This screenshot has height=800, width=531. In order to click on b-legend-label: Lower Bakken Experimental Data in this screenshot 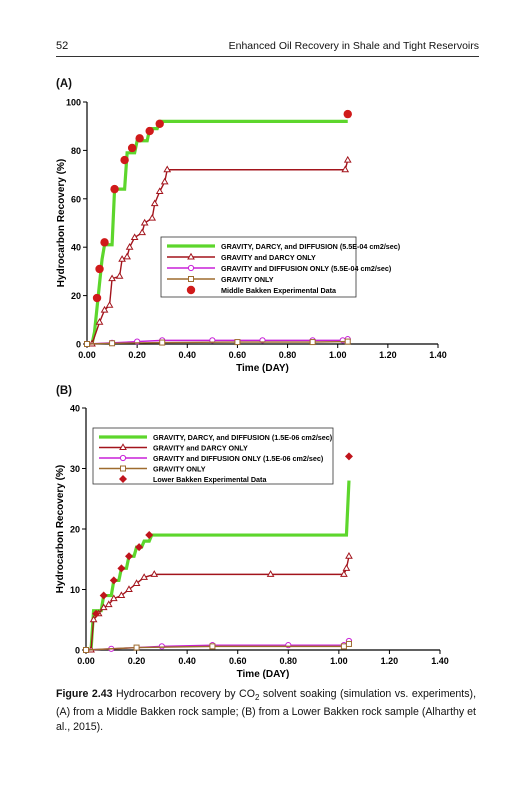, I will do `click(210, 479)`.